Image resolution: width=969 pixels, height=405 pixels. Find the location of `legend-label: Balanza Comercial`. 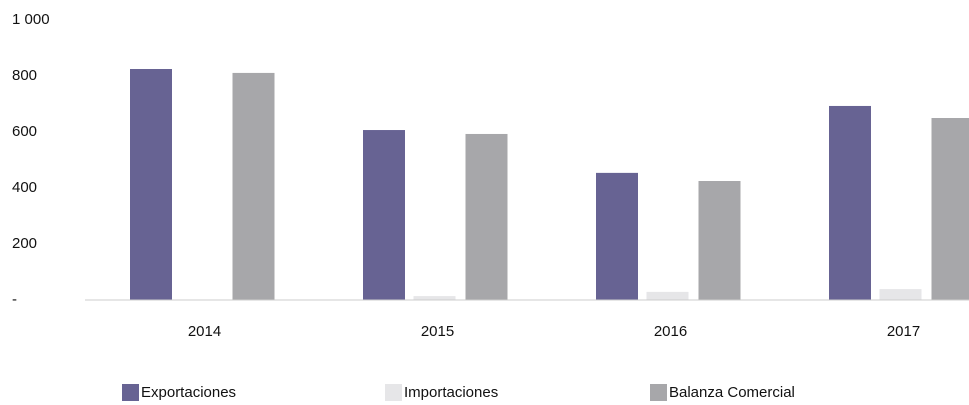

legend-label: Balanza Comercial is located at coordinates (732, 392).